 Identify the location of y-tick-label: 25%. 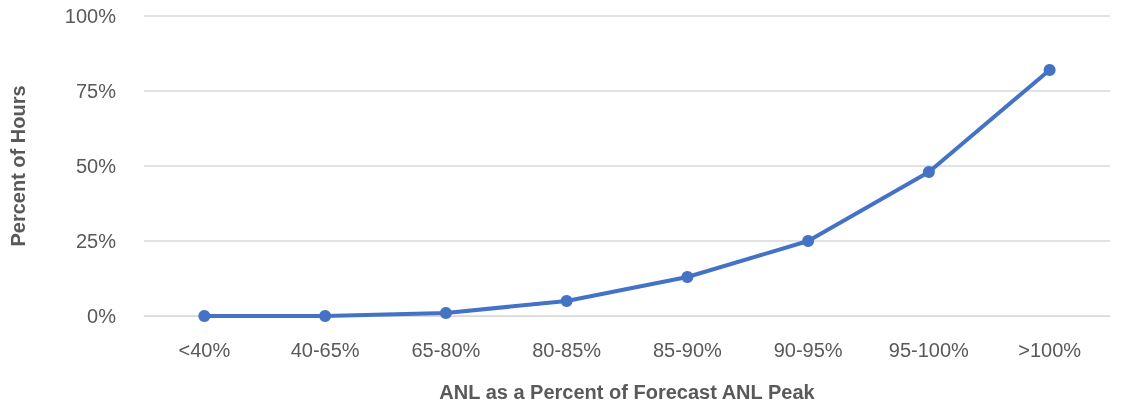
(96, 241).